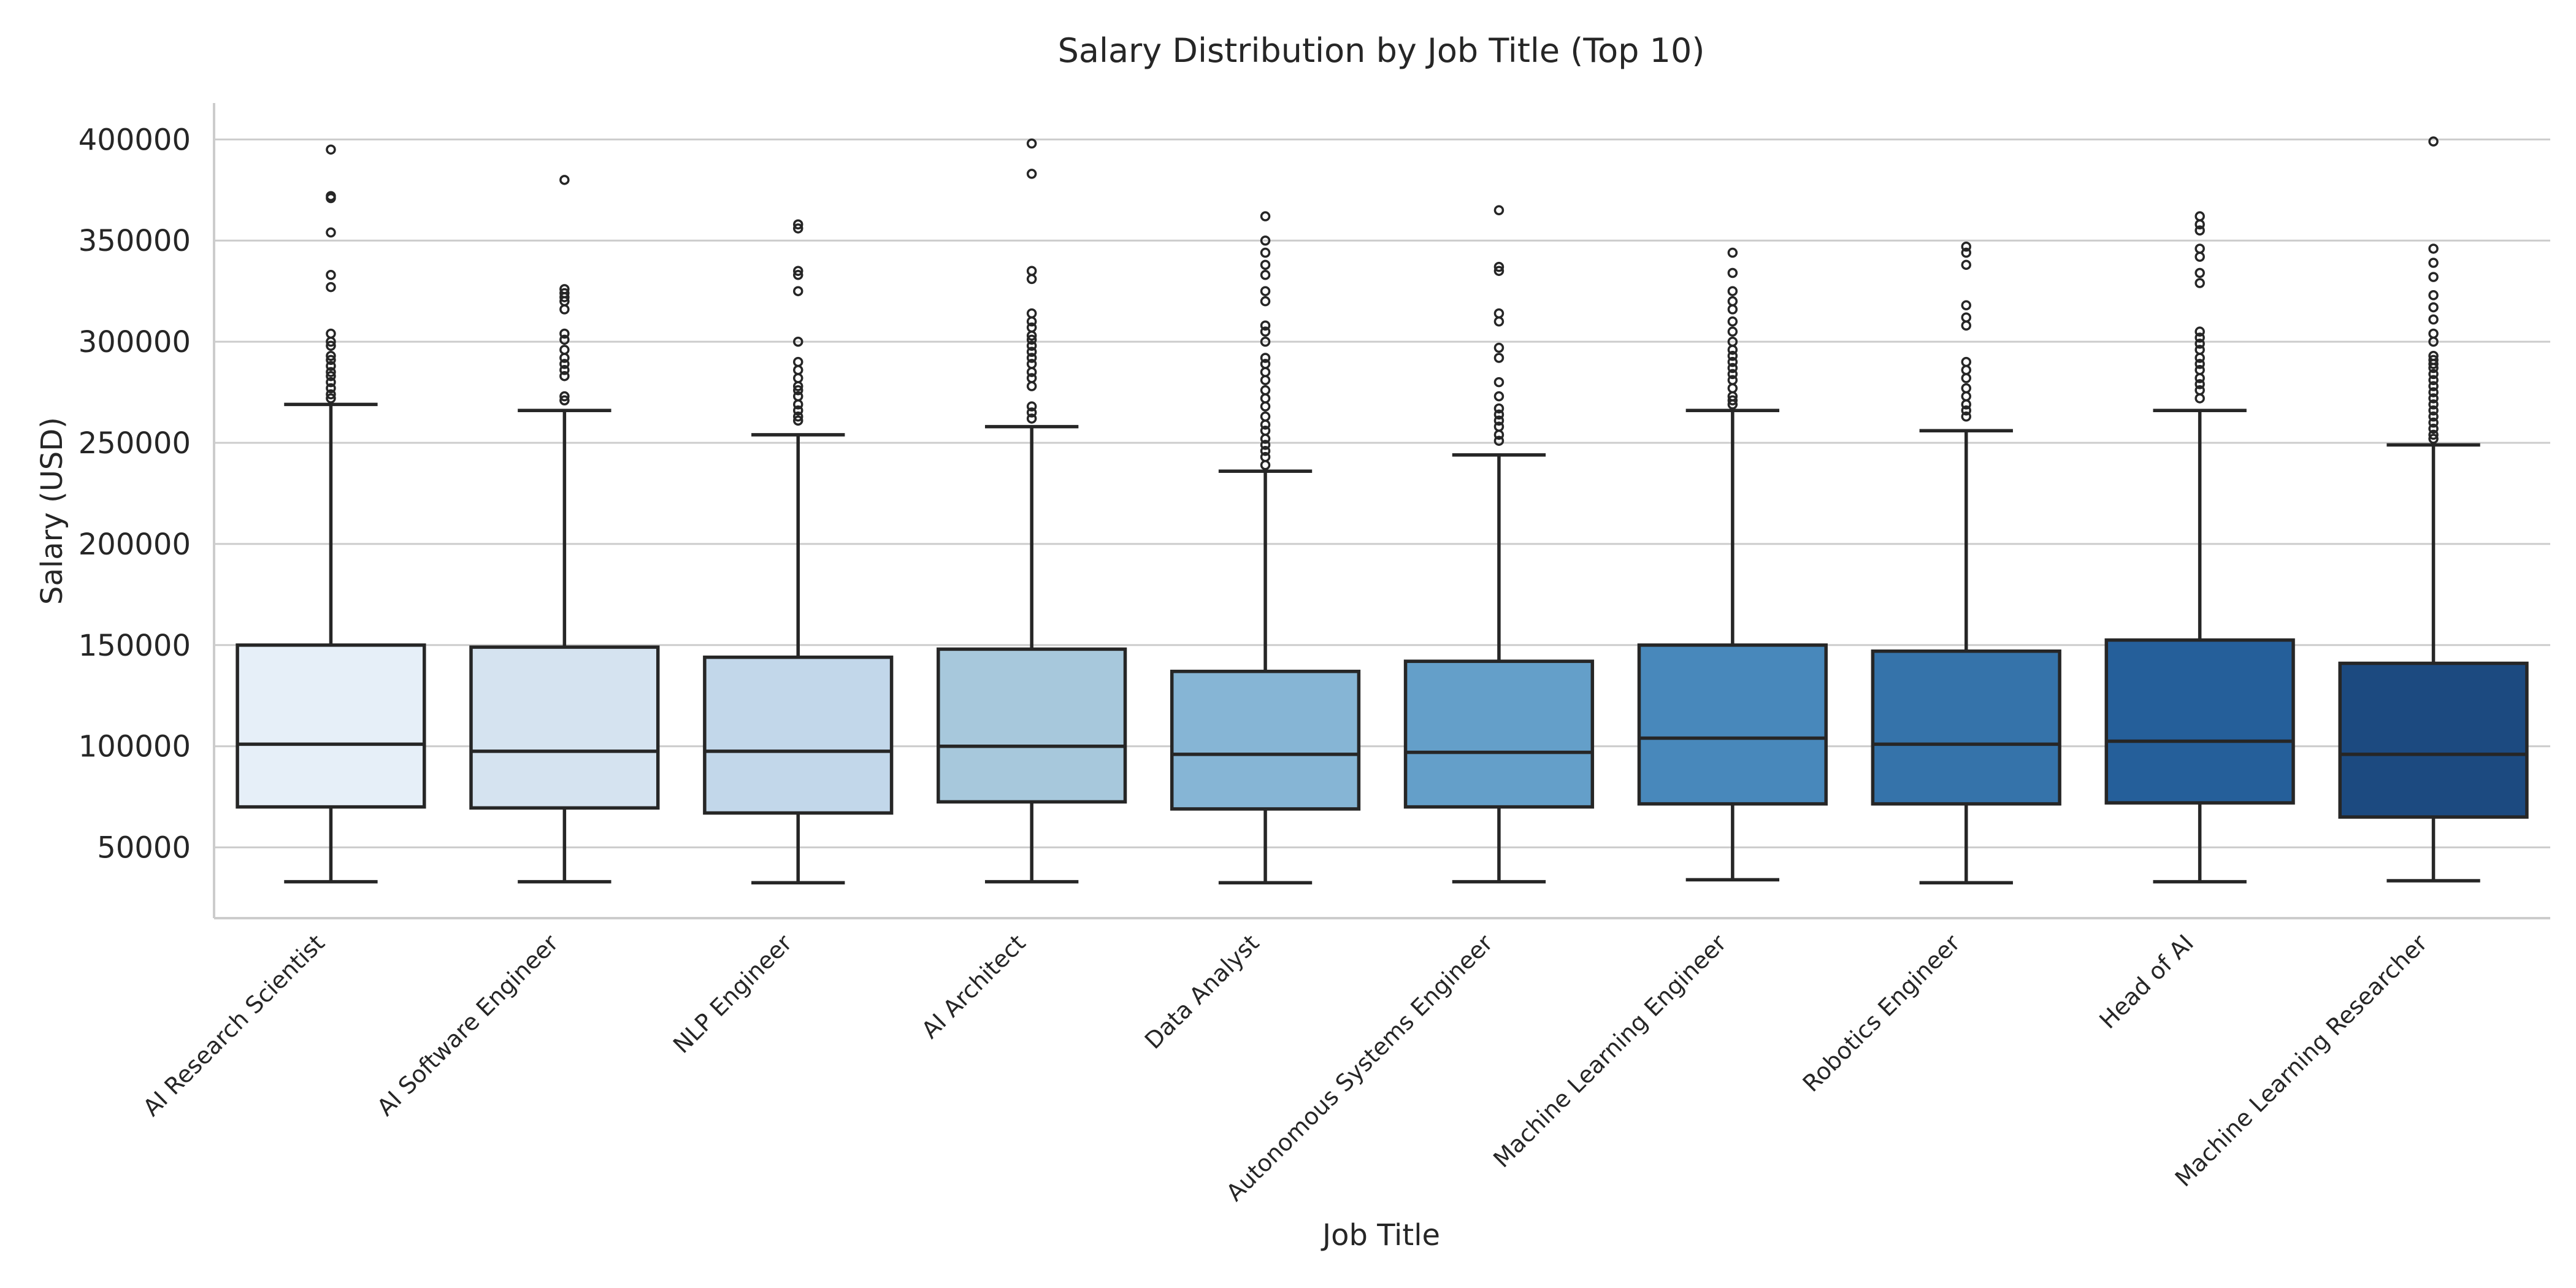 The image size is (2576, 1288). I want to click on y-tick-label: 200000, so click(135, 544).